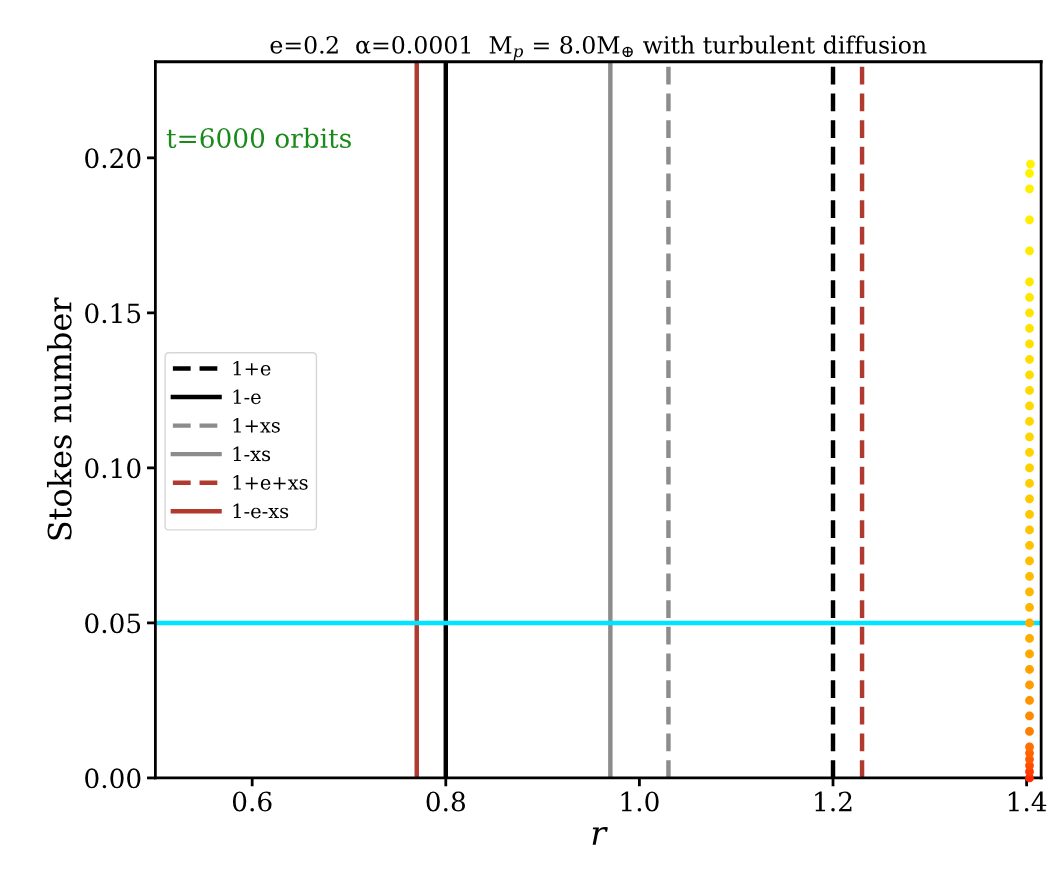 This screenshot has height=882, width=1057. I want to click on annotation: t=6000 orbits, so click(258, 138).